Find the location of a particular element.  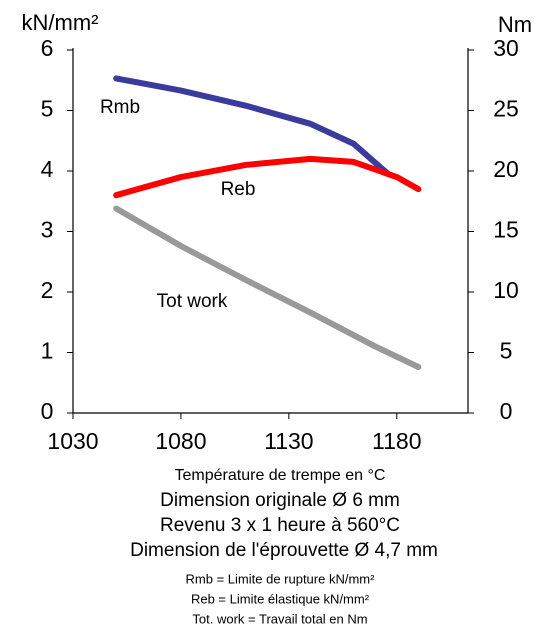

x-tick-label: 1080 is located at coordinates (180, 441).